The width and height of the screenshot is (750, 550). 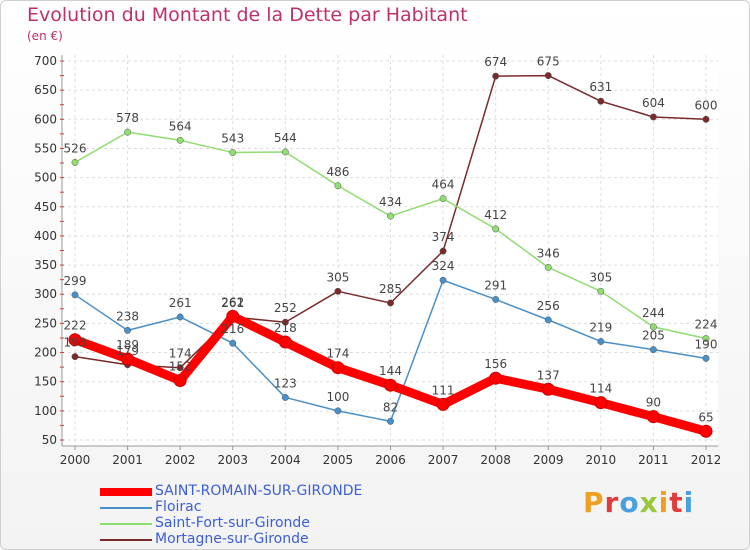 What do you see at coordinates (390, 407) in the screenshot?
I see `data-label: 82` at bounding box center [390, 407].